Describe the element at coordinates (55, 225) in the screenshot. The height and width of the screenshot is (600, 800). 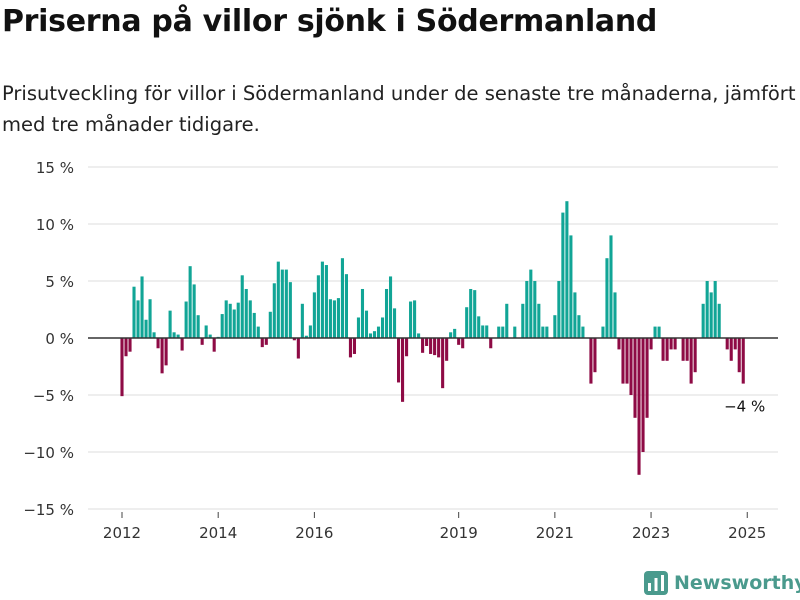
I see `y-tick-label: 10 %` at that location.